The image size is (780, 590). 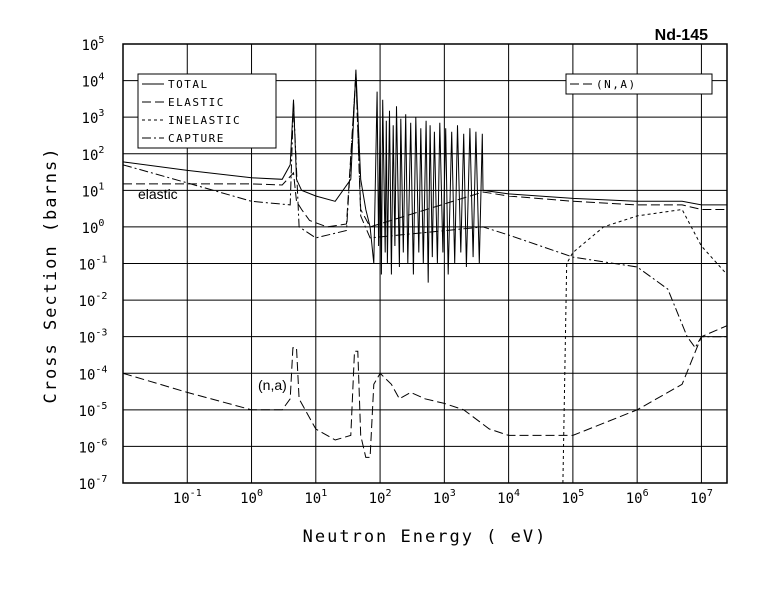 What do you see at coordinates (196, 102) in the screenshot?
I see `legend-label: ELASTIC` at bounding box center [196, 102].